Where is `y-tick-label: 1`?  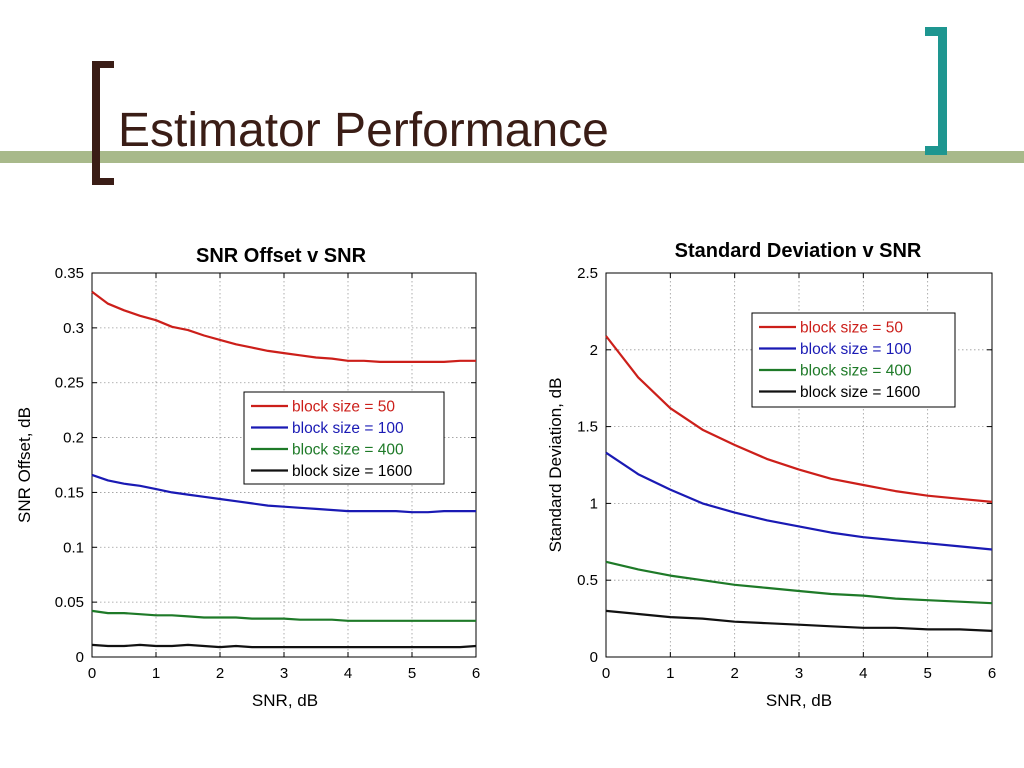
y-tick-label: 1 is located at coordinates (594, 503).